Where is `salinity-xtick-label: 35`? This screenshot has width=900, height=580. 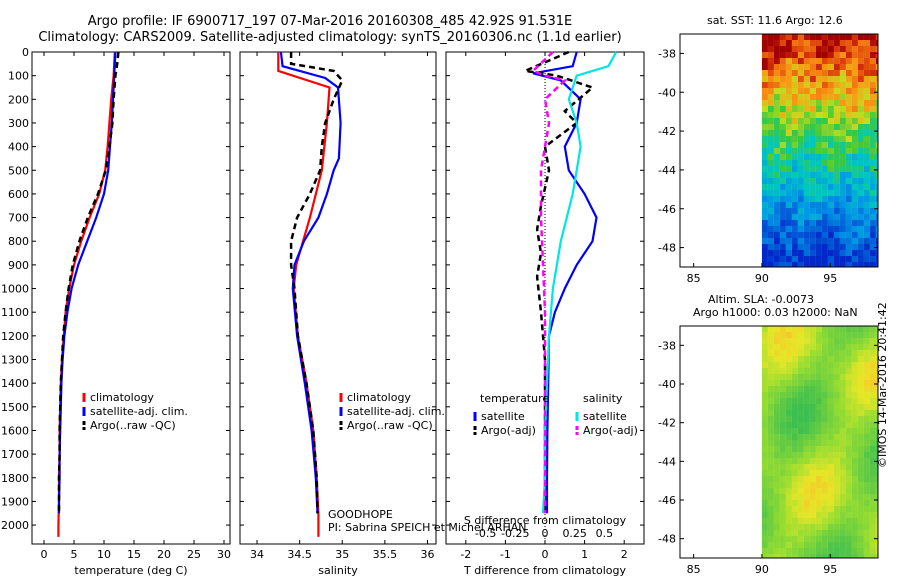 salinity-xtick-label: 35 is located at coordinates (342, 554).